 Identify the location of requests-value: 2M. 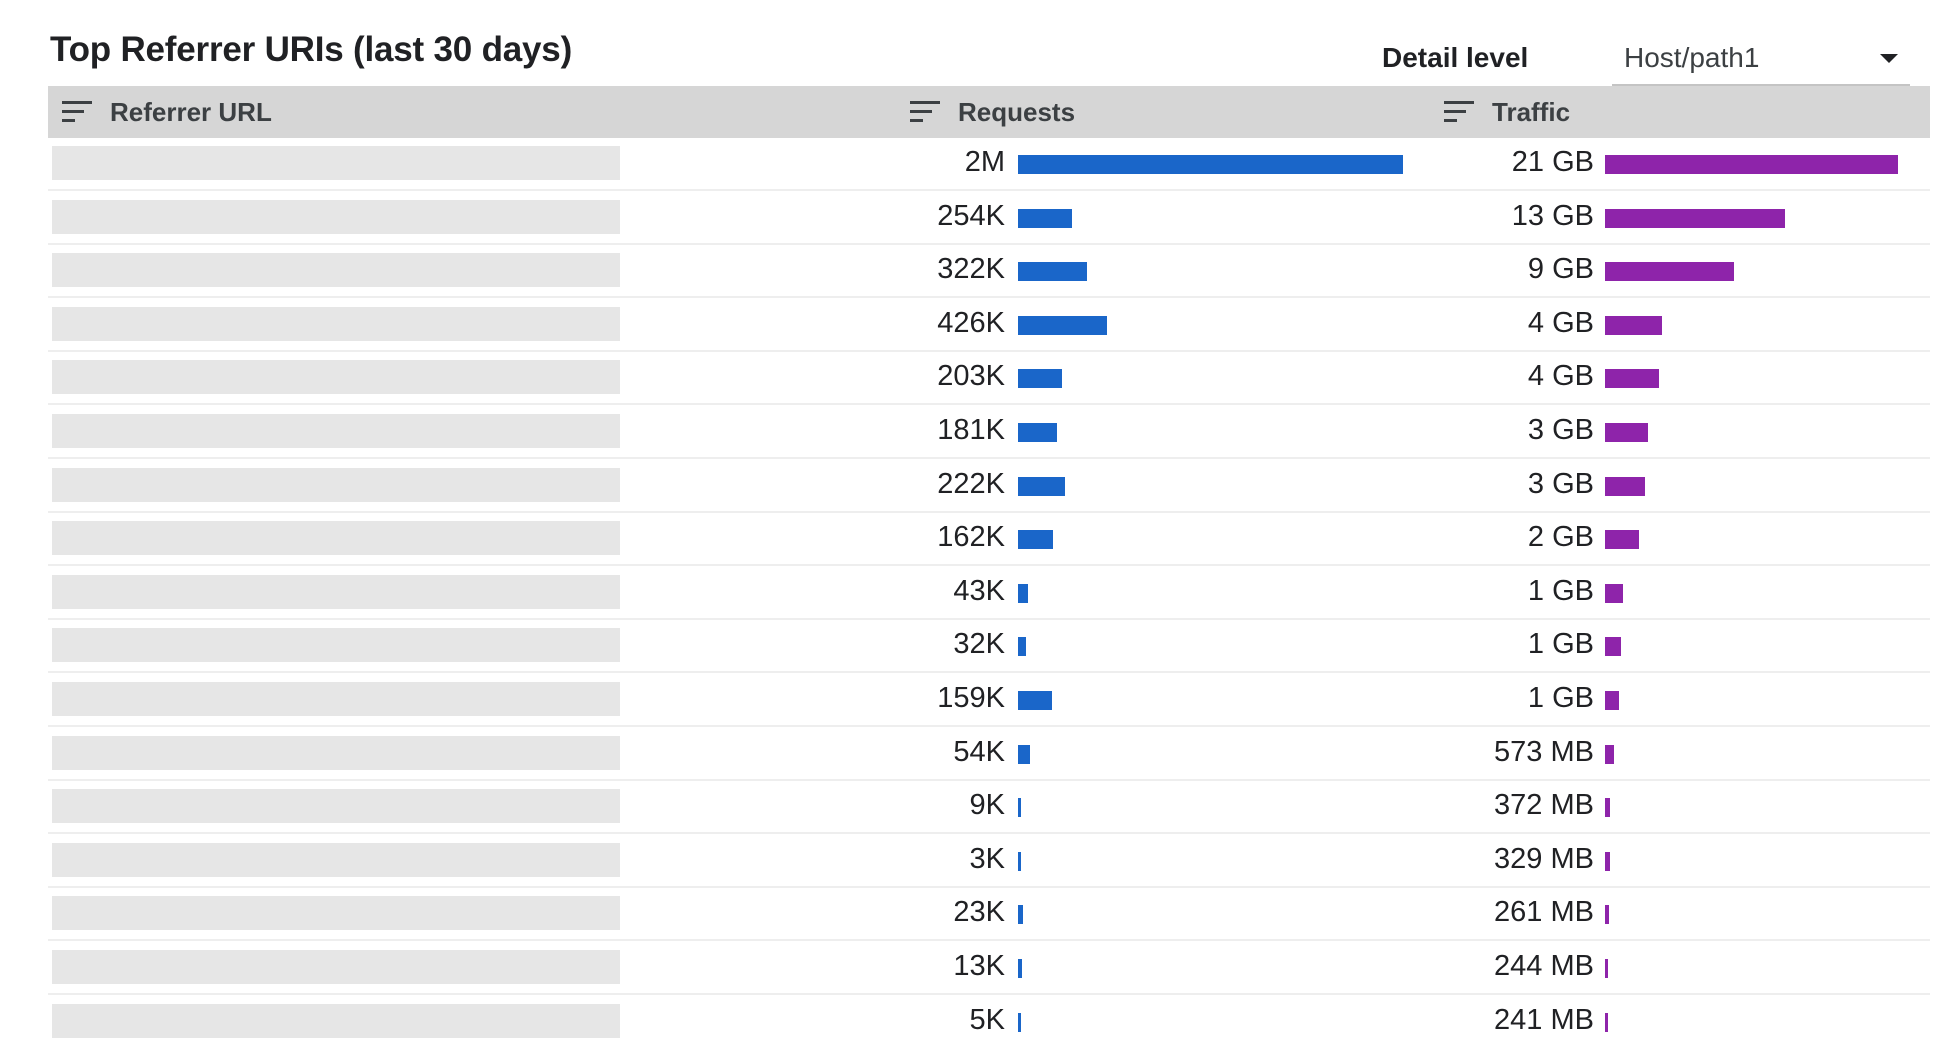
(984, 162).